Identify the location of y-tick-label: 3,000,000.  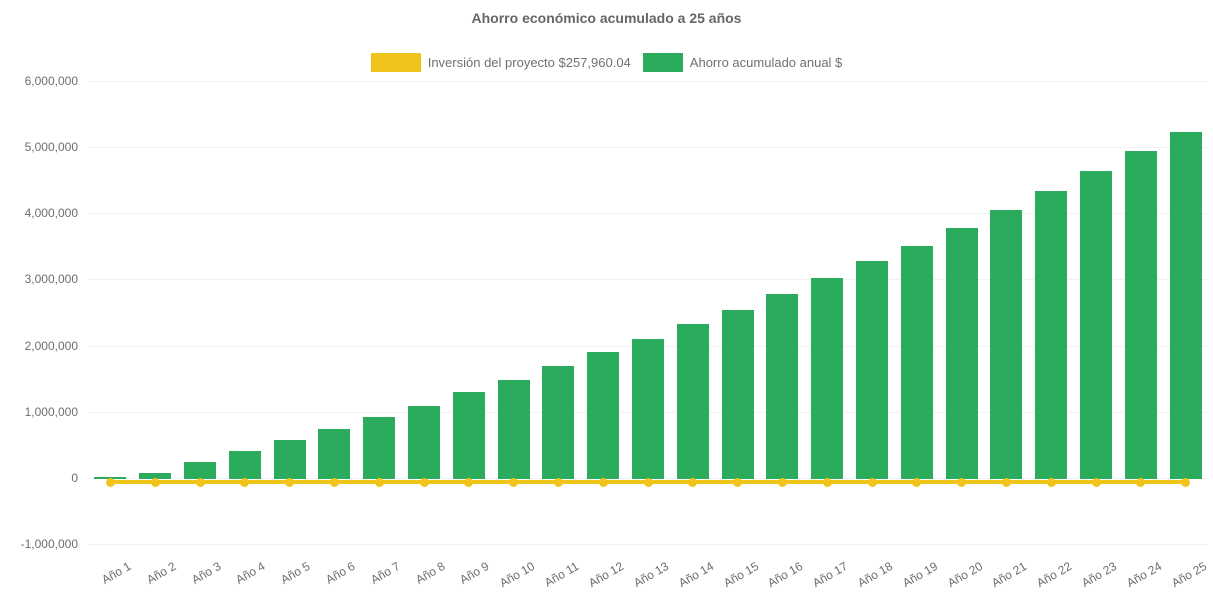
(51, 279).